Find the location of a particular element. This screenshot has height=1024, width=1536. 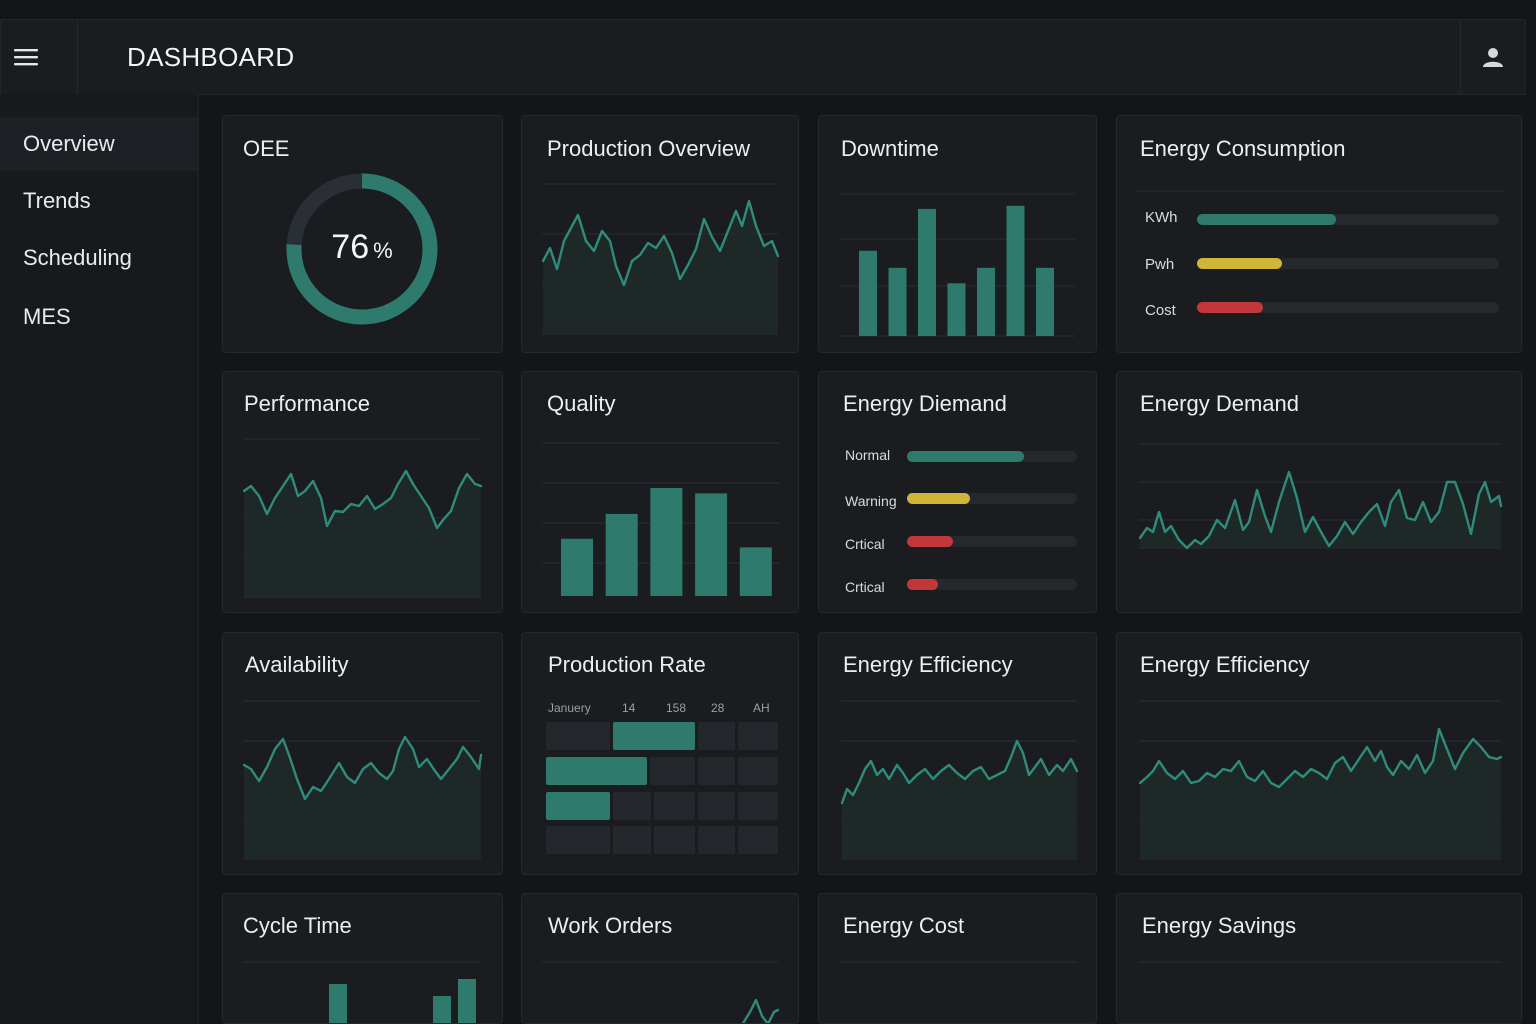

kwh-bar is located at coordinates (1348, 219).